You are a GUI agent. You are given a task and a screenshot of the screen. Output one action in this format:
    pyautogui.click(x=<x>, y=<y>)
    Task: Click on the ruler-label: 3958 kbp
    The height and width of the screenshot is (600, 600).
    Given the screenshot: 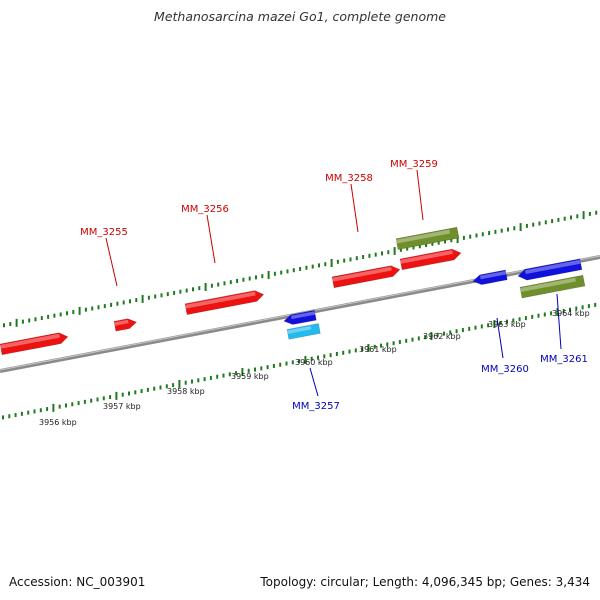 What is the action you would take?
    pyautogui.click(x=186, y=391)
    